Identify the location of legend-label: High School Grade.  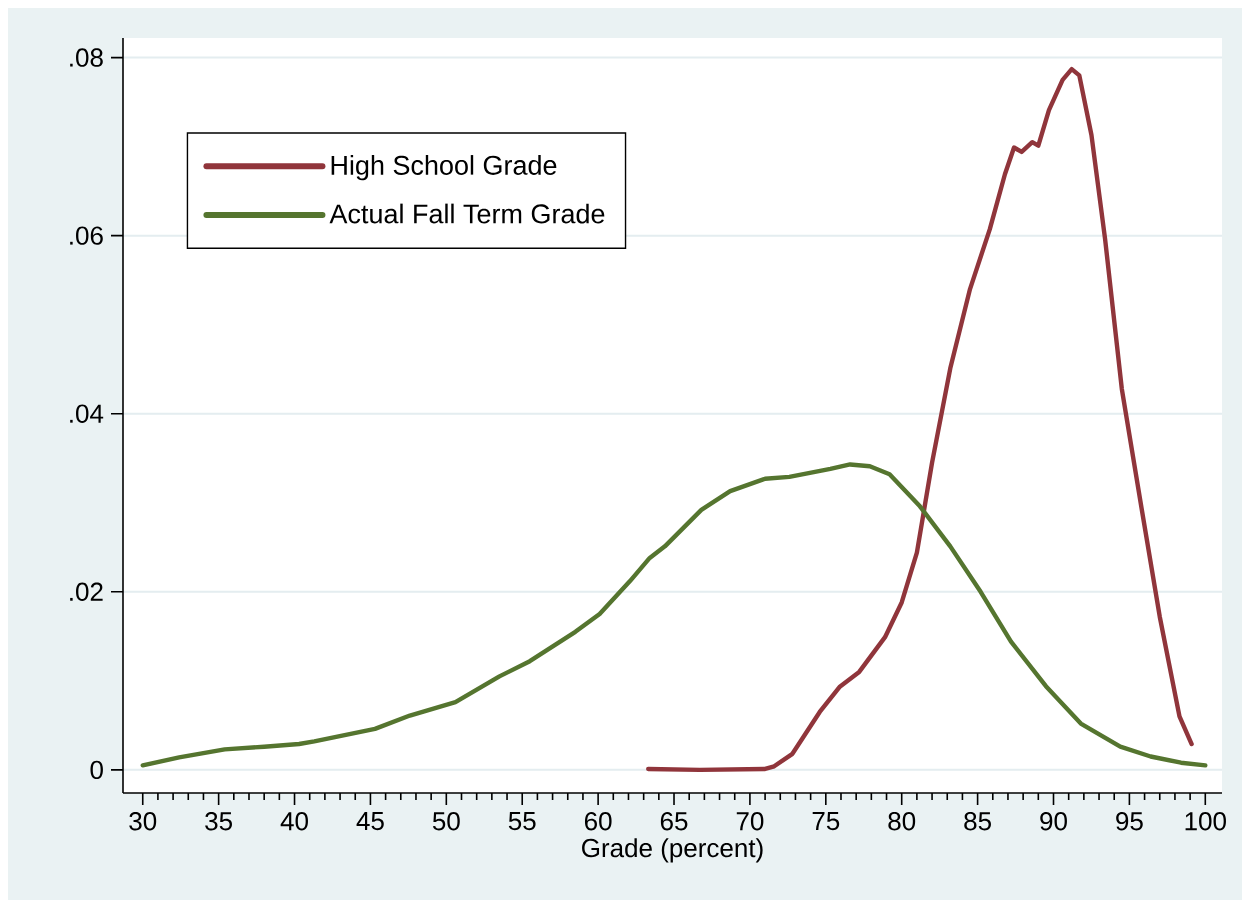
(444, 168).